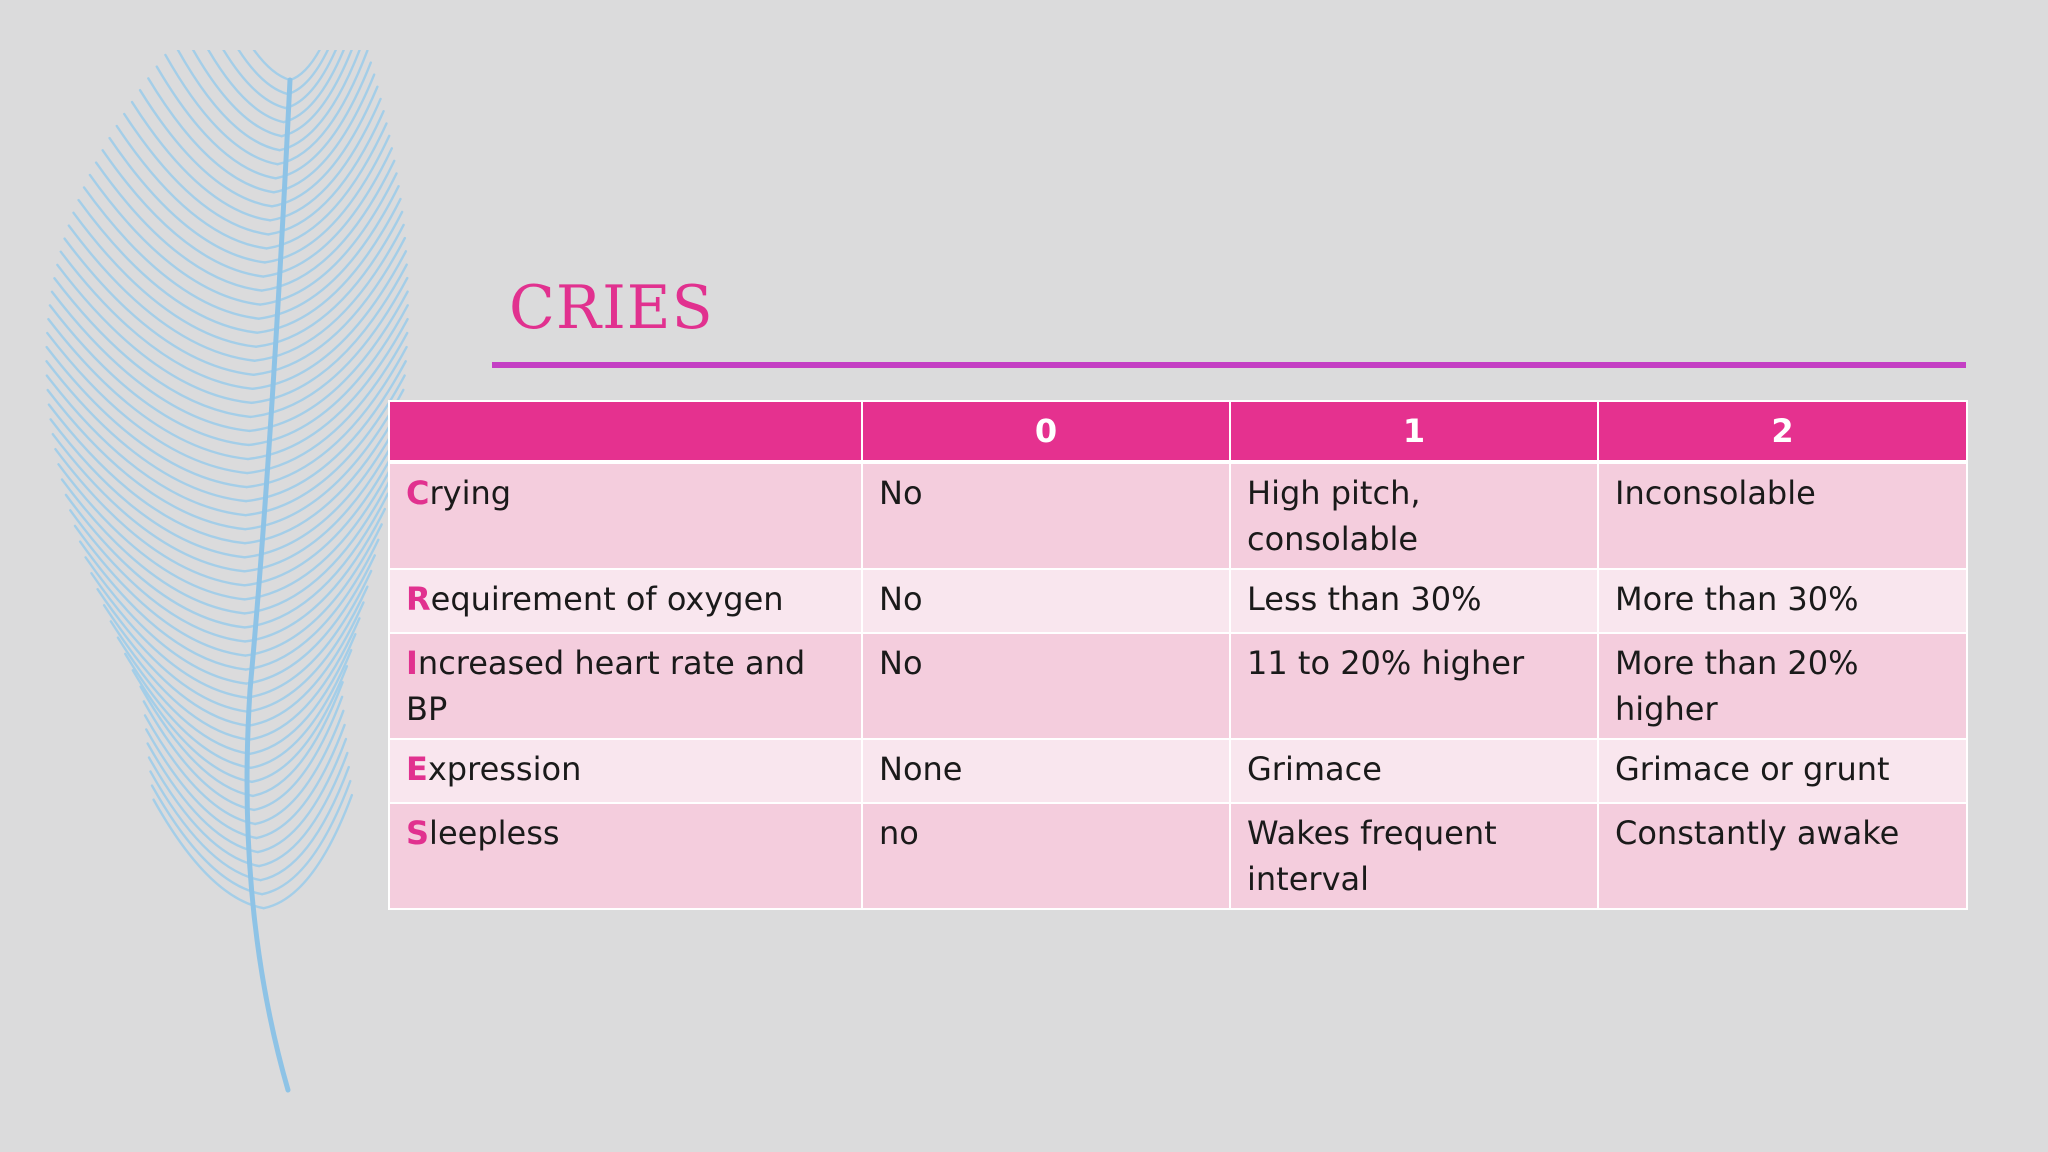 Image resolution: width=2048 pixels, height=1152 pixels. Describe the element at coordinates (1414, 515) in the screenshot. I see `score-1-cell: High pitch, consolable` at that location.